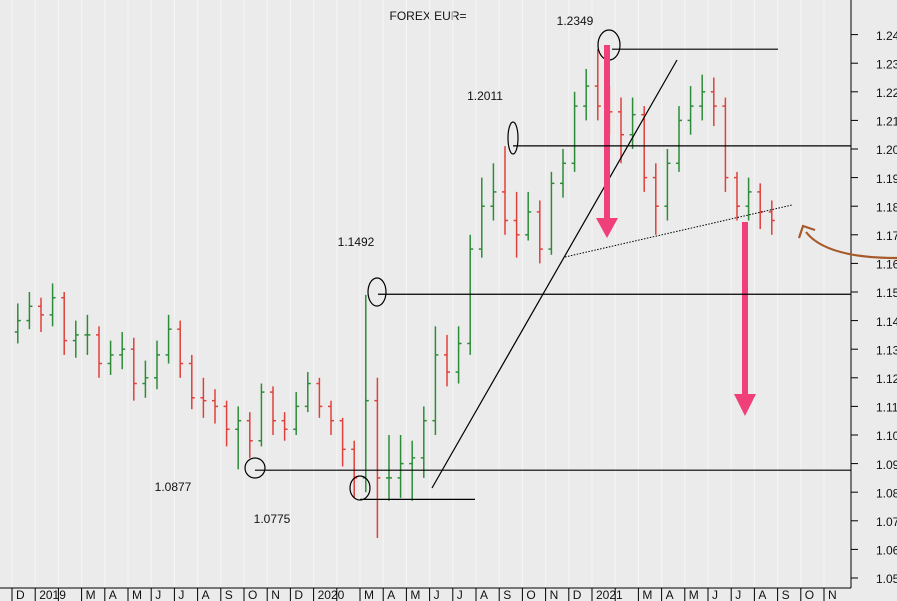  Describe the element at coordinates (331, 594) in the screenshot. I see `x-tick-label: 2020` at that location.